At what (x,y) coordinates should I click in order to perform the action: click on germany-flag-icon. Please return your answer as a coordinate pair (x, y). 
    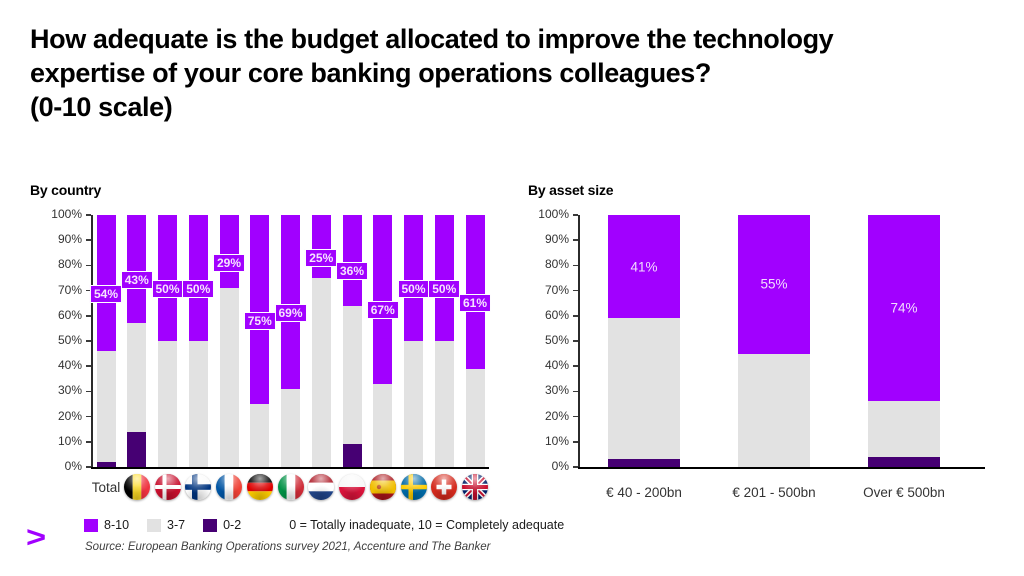
    Looking at the image, I should click on (259, 487).